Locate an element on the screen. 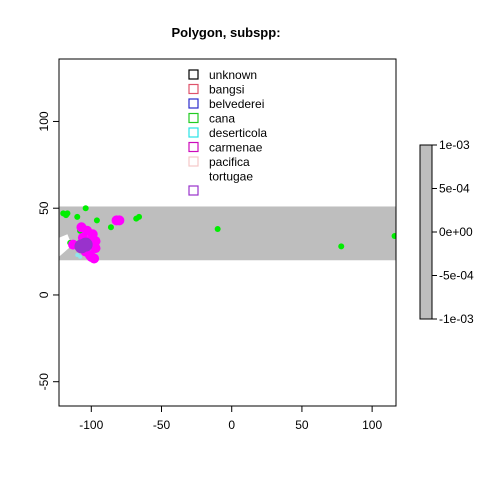  colorbar-tick-label: 1e-03 is located at coordinates (454, 145).